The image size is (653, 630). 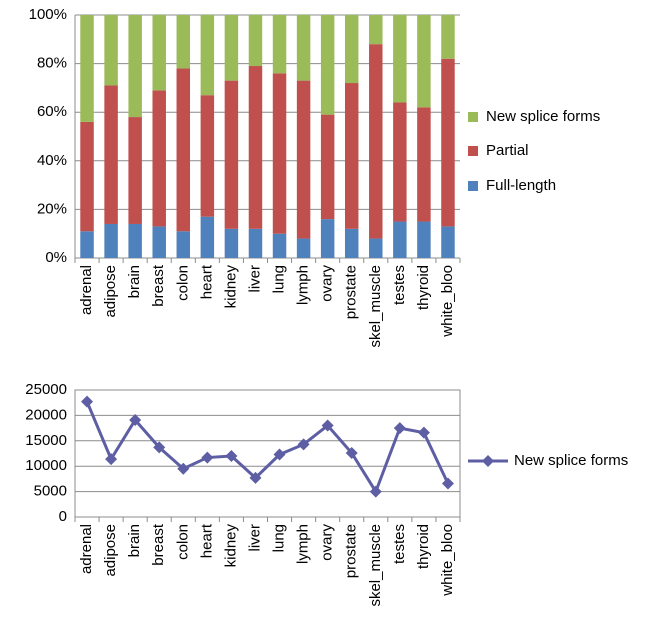 What do you see at coordinates (46, 465) in the screenshot?
I see `y-tick-label: 10000` at bounding box center [46, 465].